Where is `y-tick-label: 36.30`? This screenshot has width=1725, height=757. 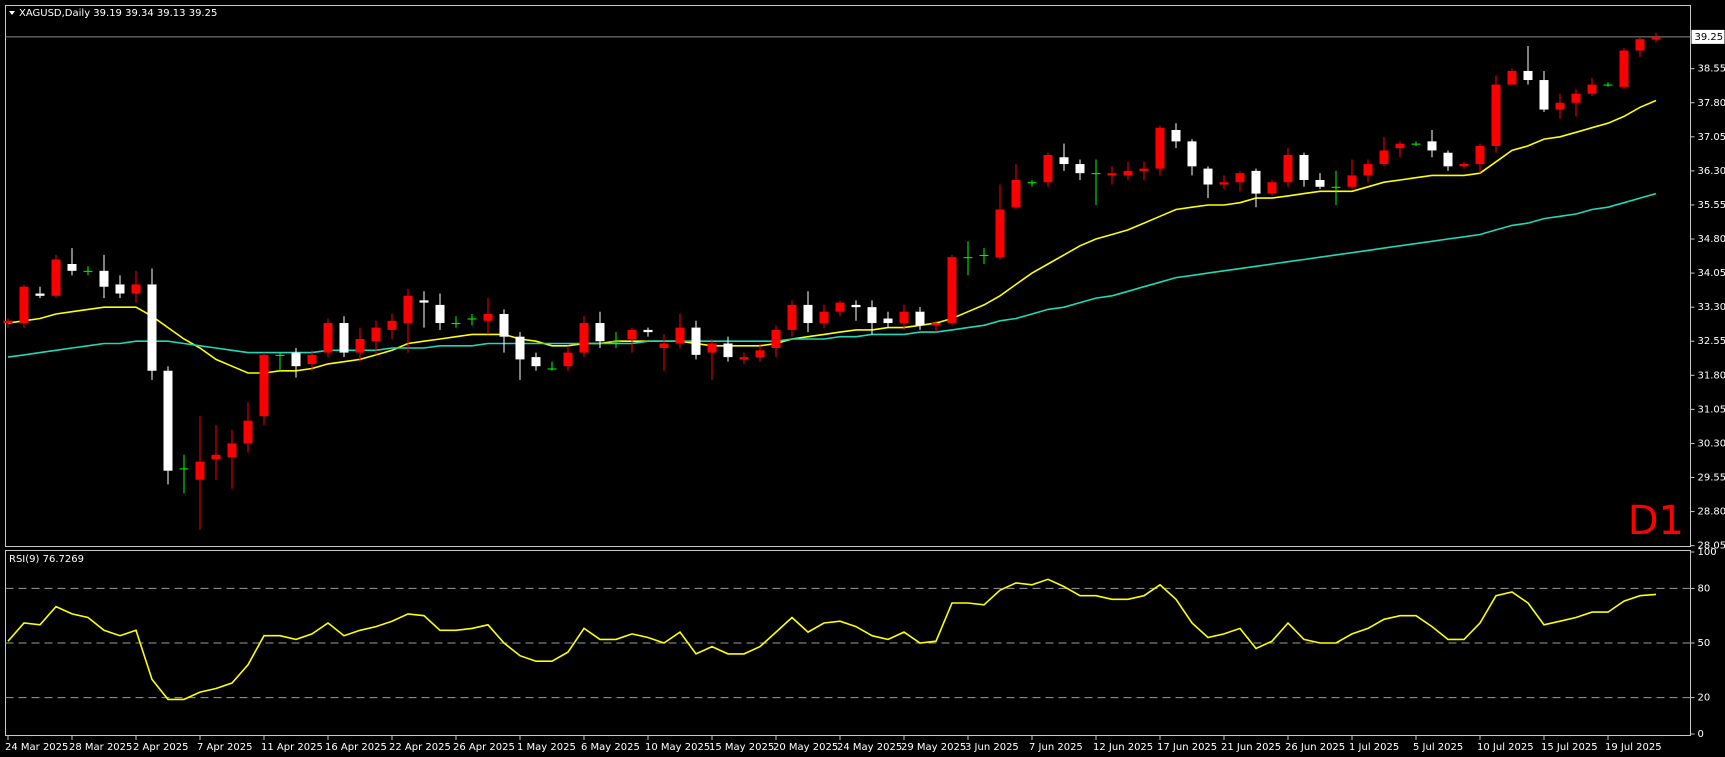 y-tick-label: 36.30 is located at coordinates (1711, 171).